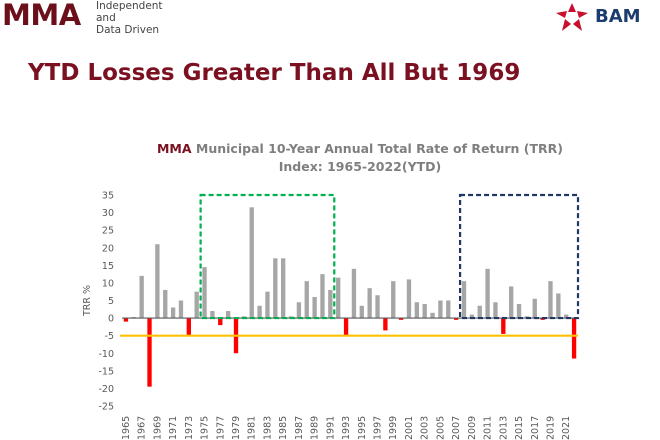  I want to click on x-tick-label: 2013, so click(503, 428).